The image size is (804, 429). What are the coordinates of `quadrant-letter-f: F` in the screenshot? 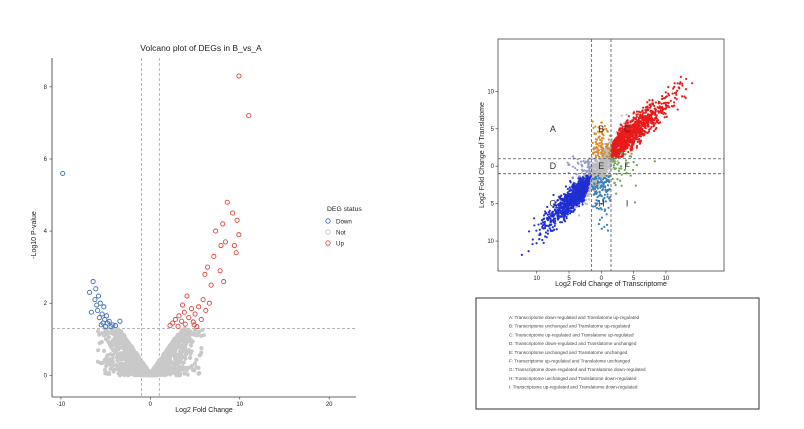 It's located at (627, 166).